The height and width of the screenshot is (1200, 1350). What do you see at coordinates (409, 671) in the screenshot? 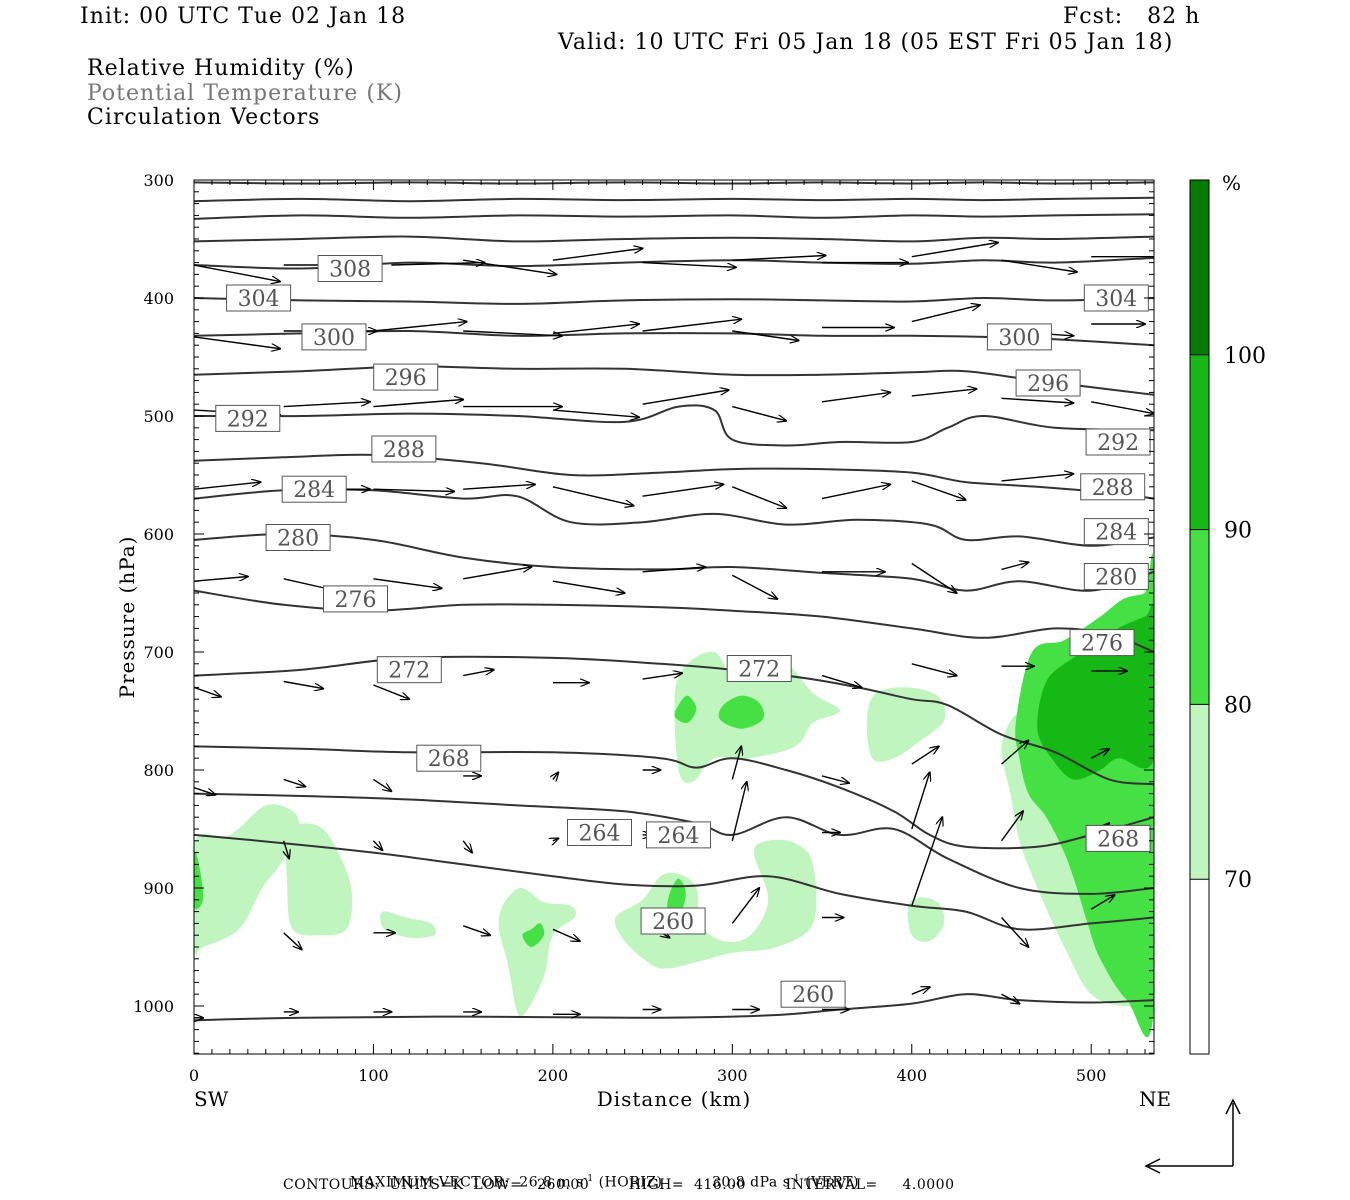
I see `contour-label: 272` at bounding box center [409, 671].